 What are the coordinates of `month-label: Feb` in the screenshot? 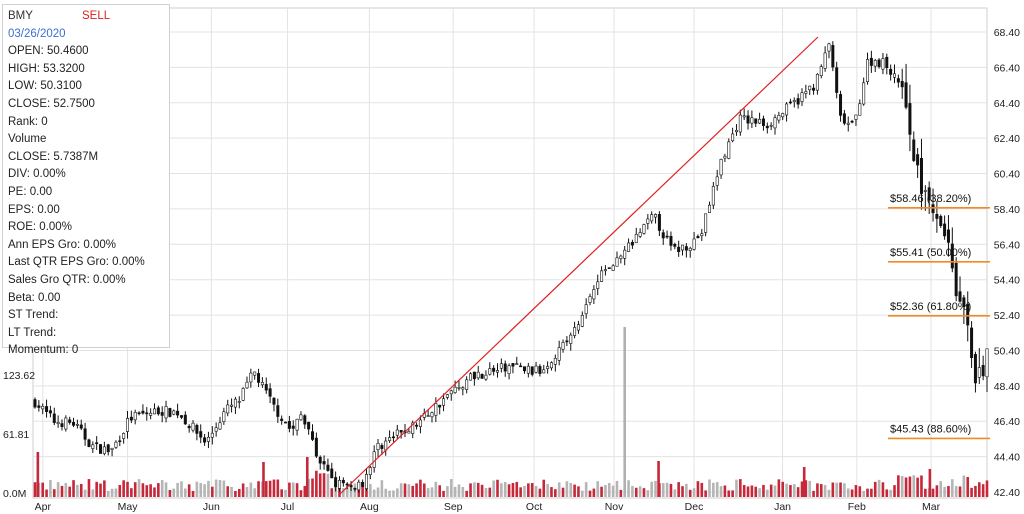 It's located at (857, 507).